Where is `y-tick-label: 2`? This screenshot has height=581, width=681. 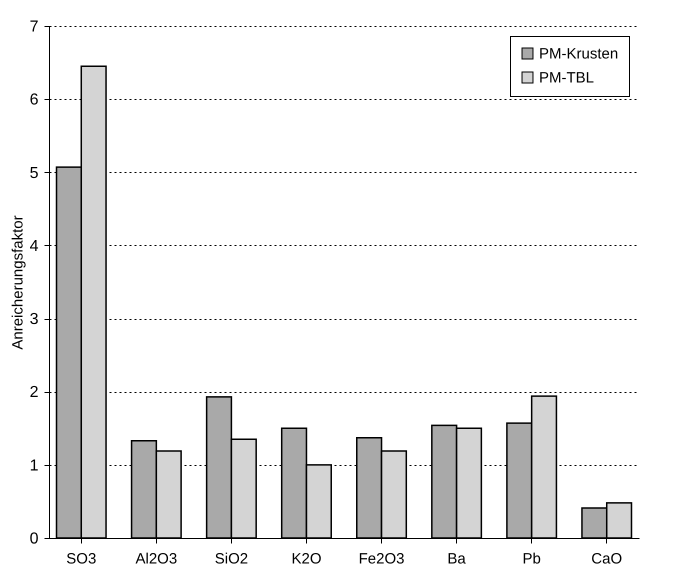
y-tick-label: 2 is located at coordinates (34, 393).